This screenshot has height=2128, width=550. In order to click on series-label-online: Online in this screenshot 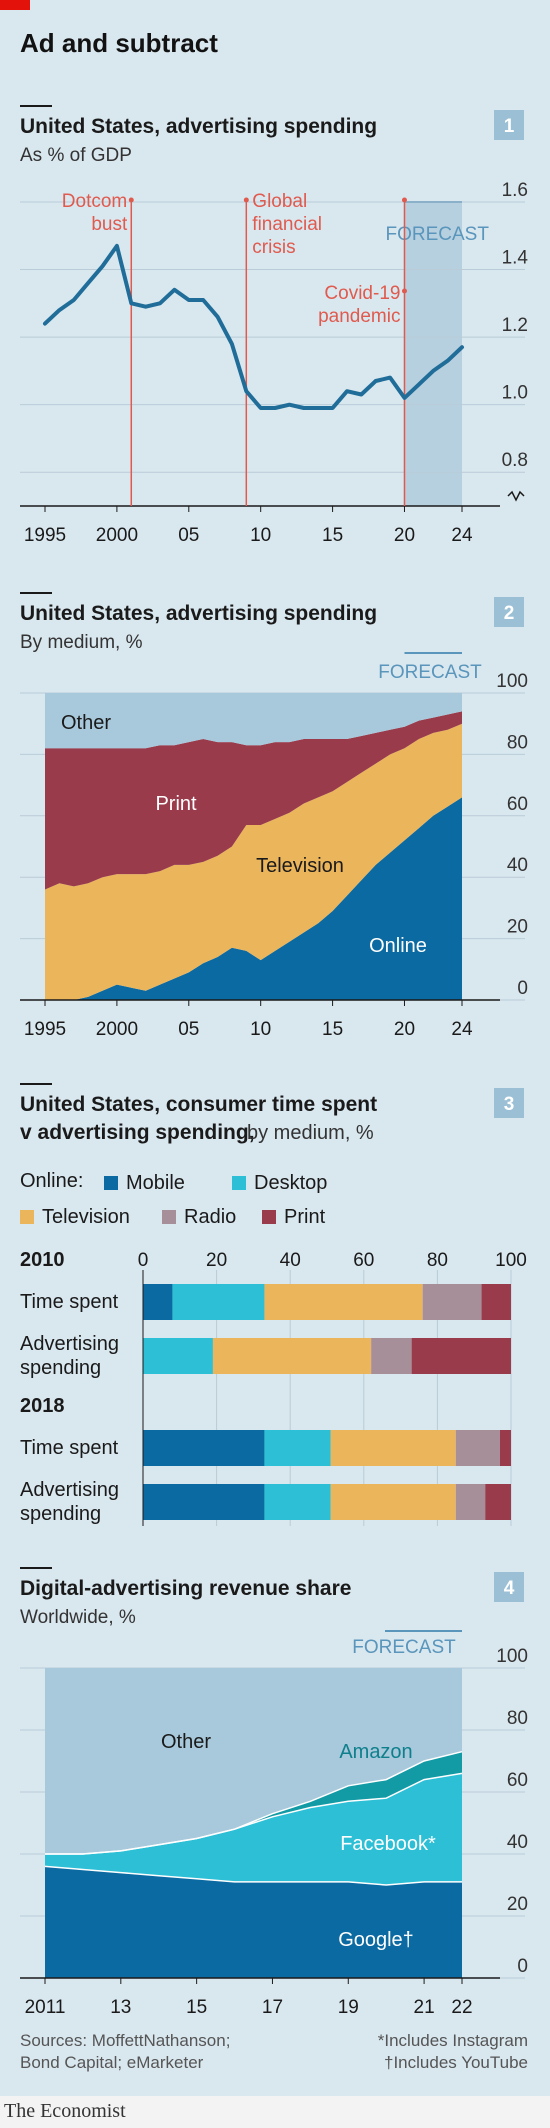, I will do `click(398, 946)`.